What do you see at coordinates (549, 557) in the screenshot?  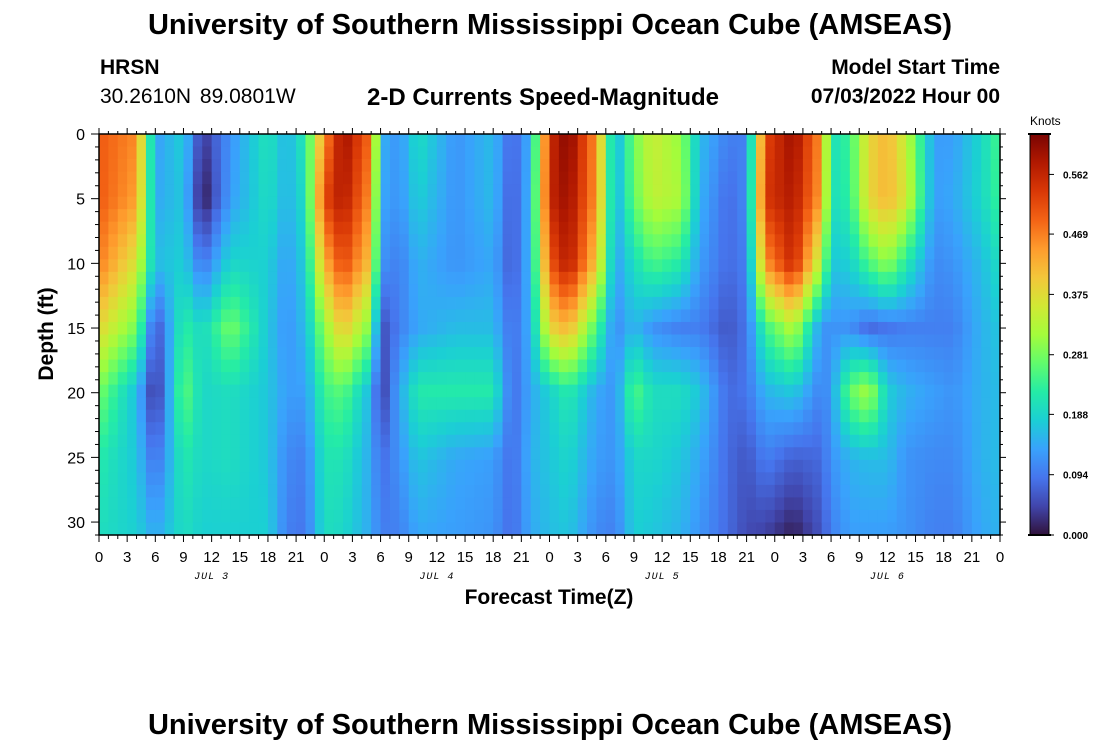 I see `x-tick-label: 0` at bounding box center [549, 557].